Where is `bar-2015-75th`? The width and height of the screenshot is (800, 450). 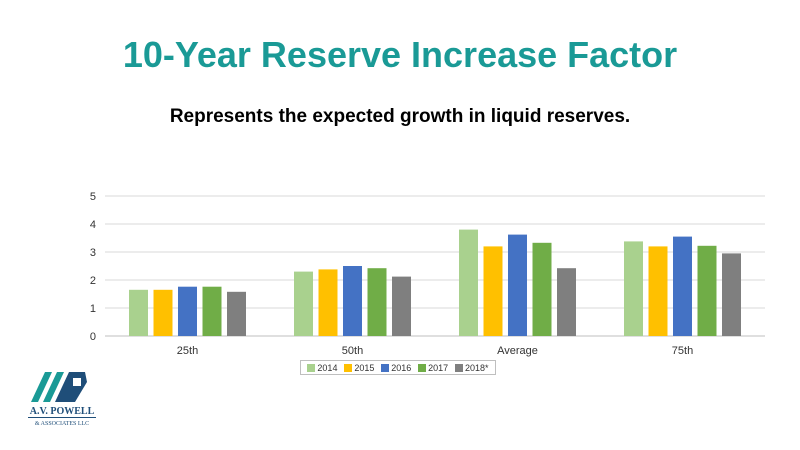 bar-2015-75th is located at coordinates (658, 291).